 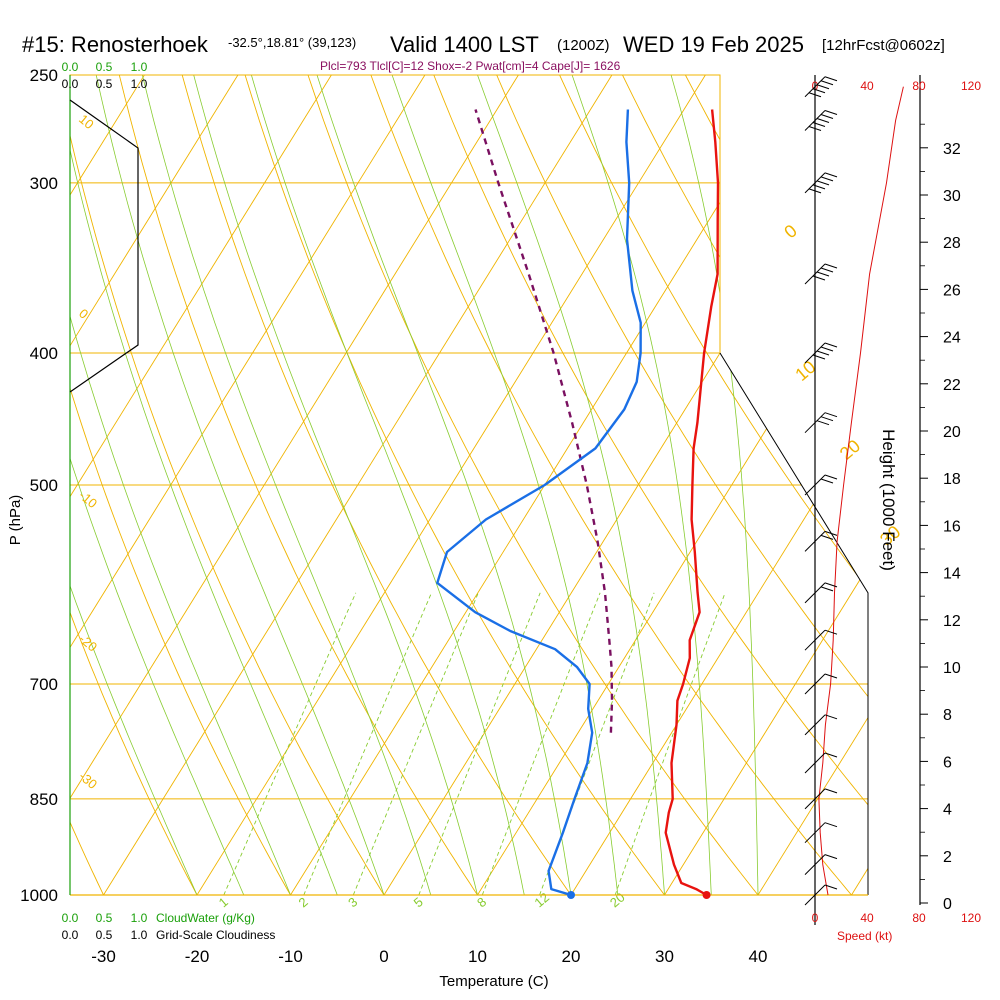 What do you see at coordinates (88, 500) in the screenshot?
I see `dry-adiabat-label: -10` at bounding box center [88, 500].